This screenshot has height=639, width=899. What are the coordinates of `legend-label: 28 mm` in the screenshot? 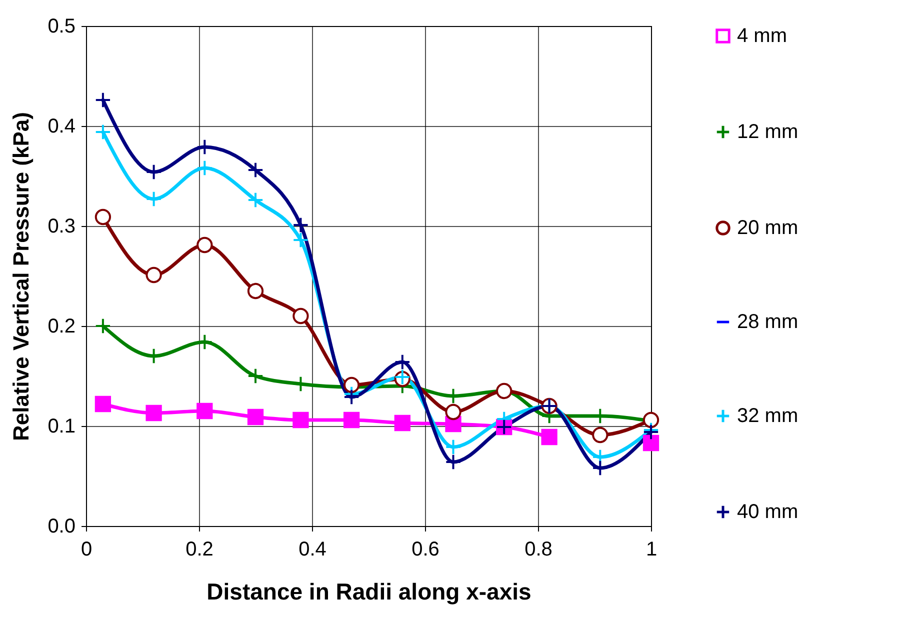 It's located at (767, 322).